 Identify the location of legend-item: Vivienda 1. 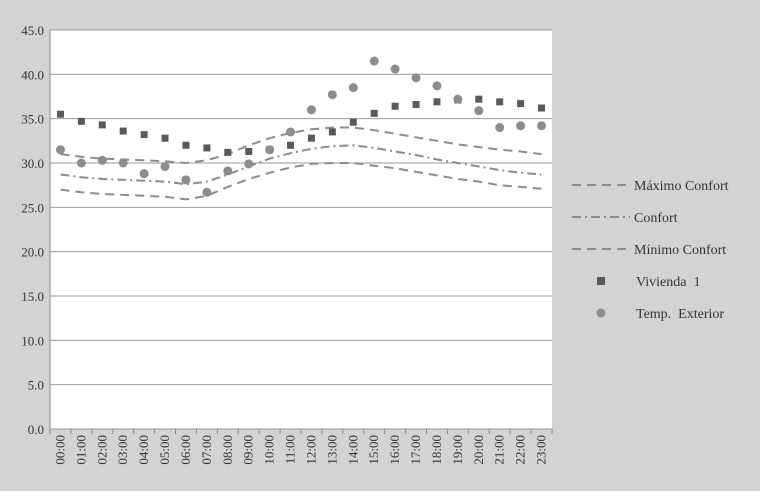
(648, 282).